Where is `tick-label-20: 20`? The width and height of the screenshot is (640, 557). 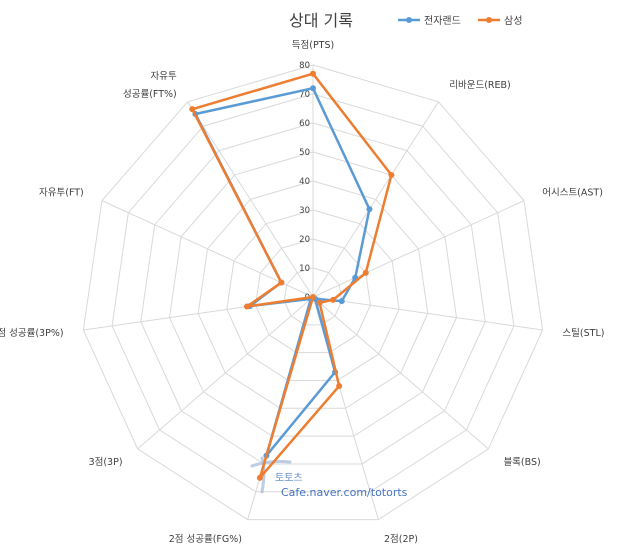
tick-label-20: 20 is located at coordinates (304, 240).